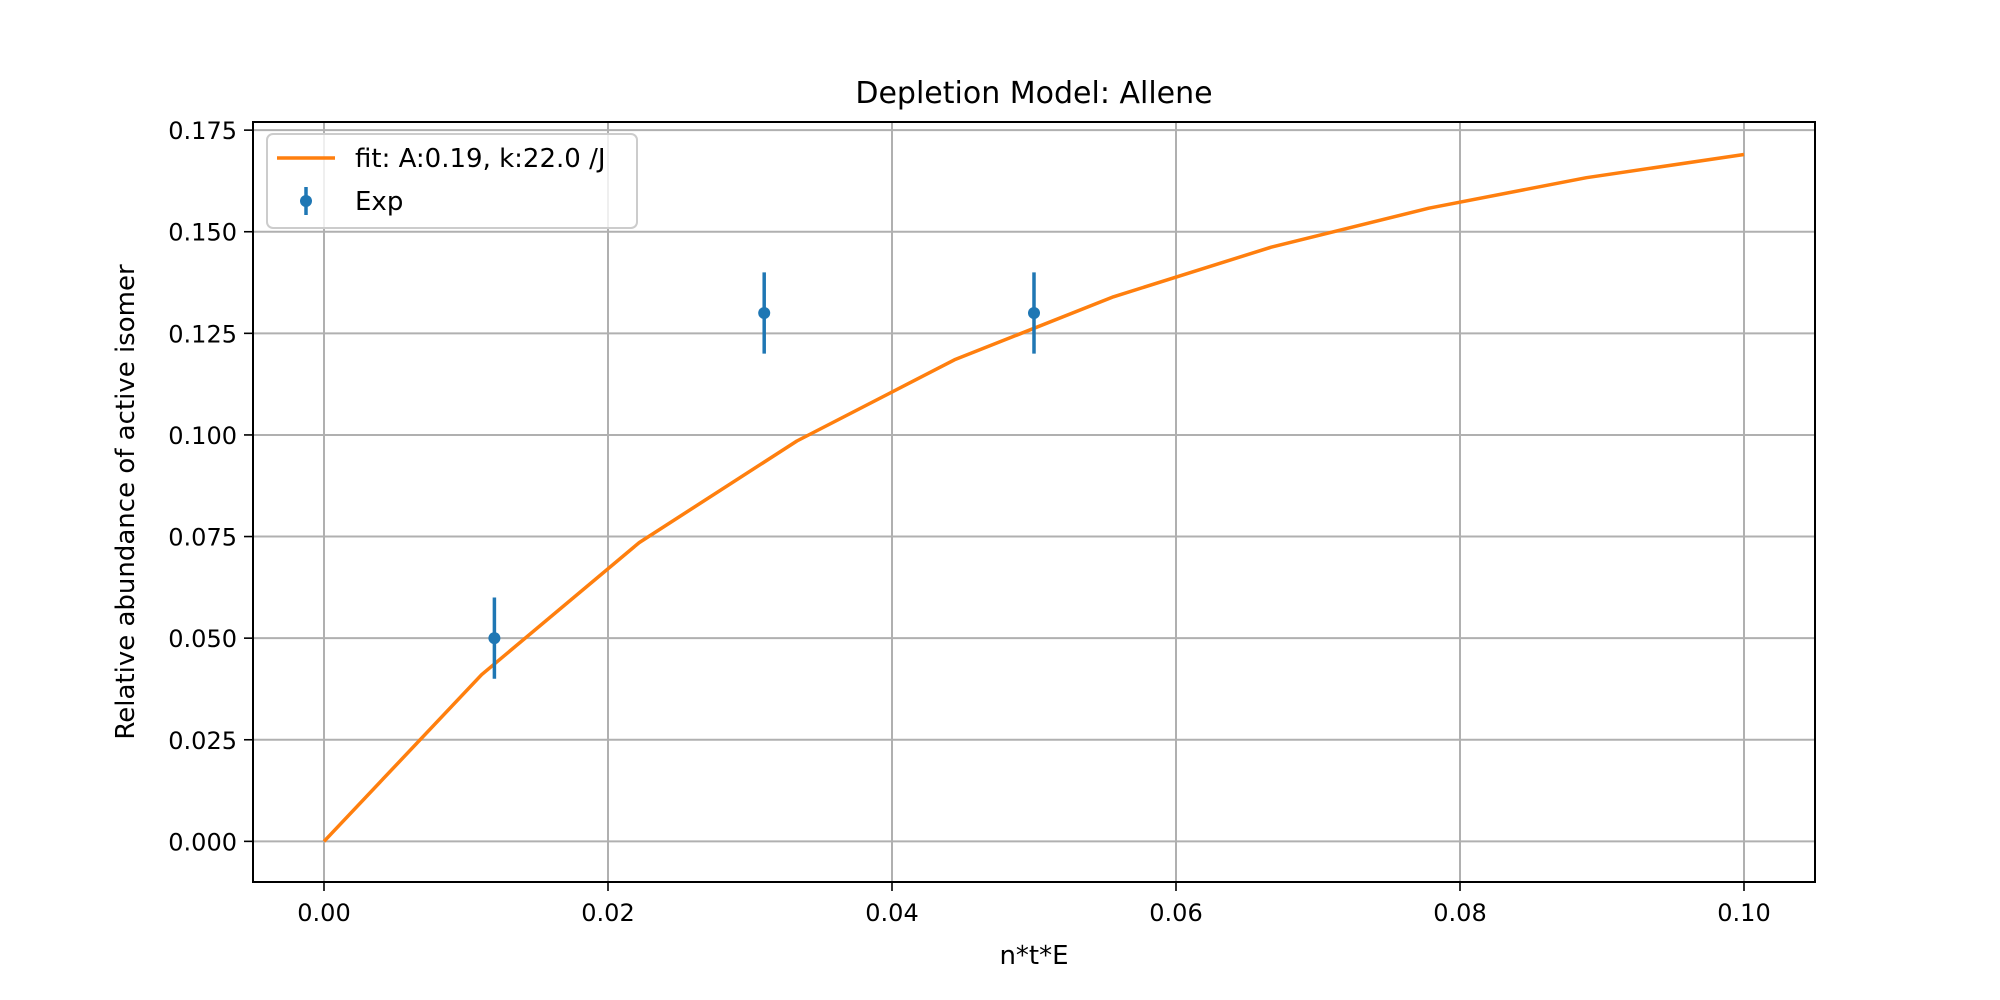 The image size is (2000, 1000). I want to click on legend-label: Exp, so click(379, 202).